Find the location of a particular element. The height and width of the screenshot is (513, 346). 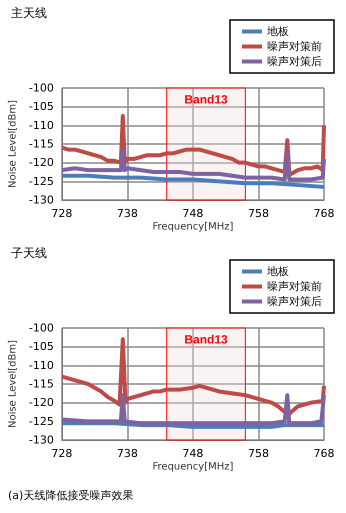

chart-title: 主天线 is located at coordinates (29, 13).